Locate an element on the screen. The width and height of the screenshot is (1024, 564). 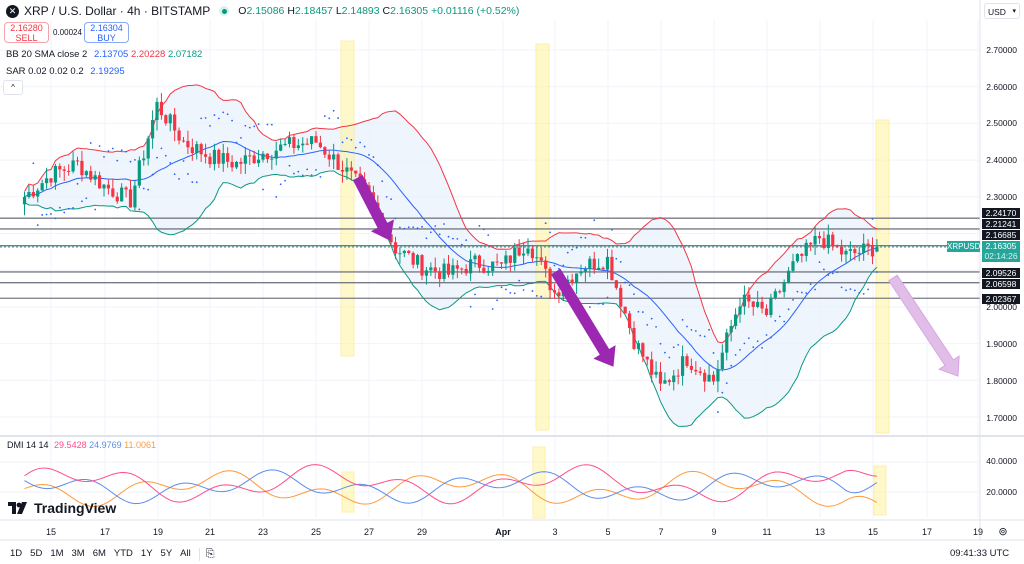
tradingview-logo-icon is located at coordinates (17, 508).